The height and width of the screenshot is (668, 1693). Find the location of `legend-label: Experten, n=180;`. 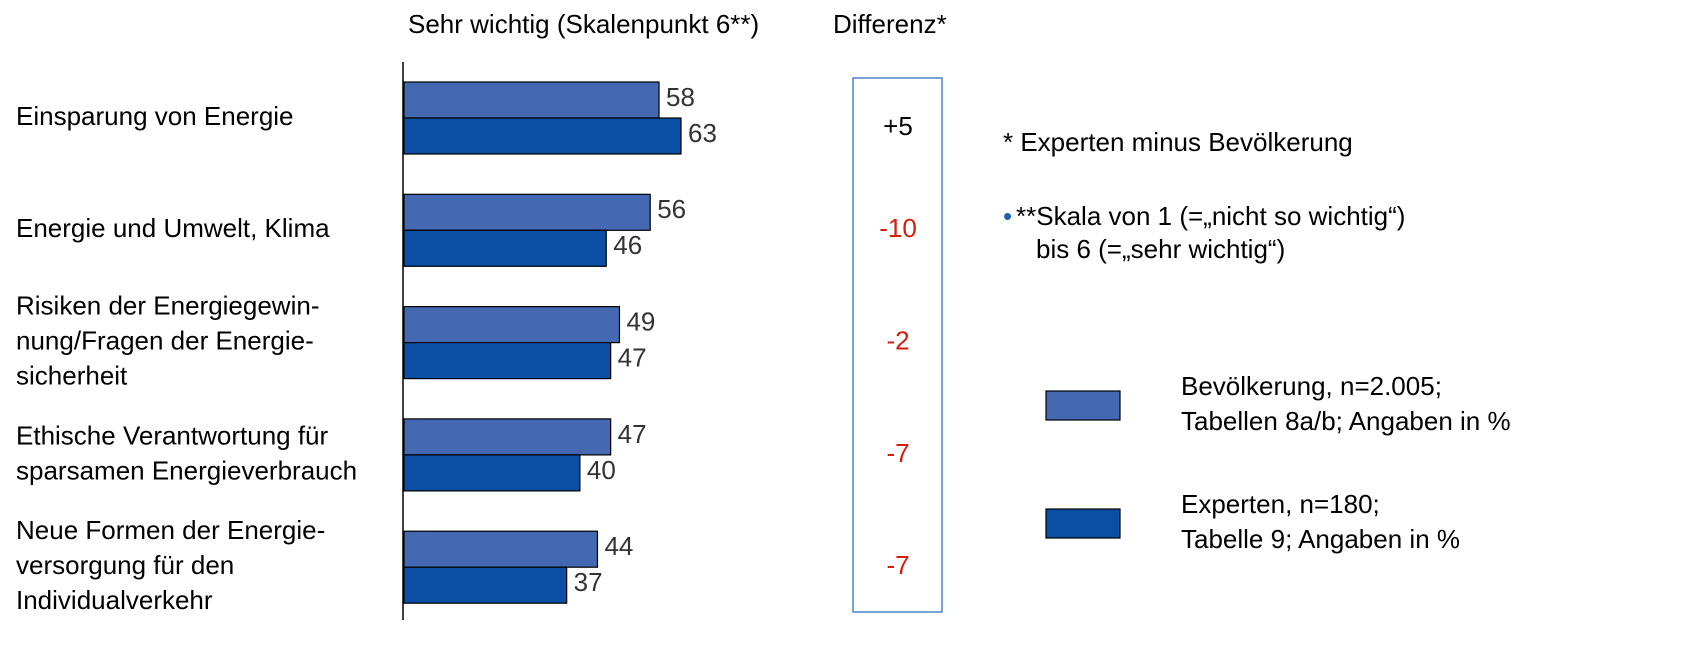

legend-label: Experten, n=180; is located at coordinates (1280, 504).